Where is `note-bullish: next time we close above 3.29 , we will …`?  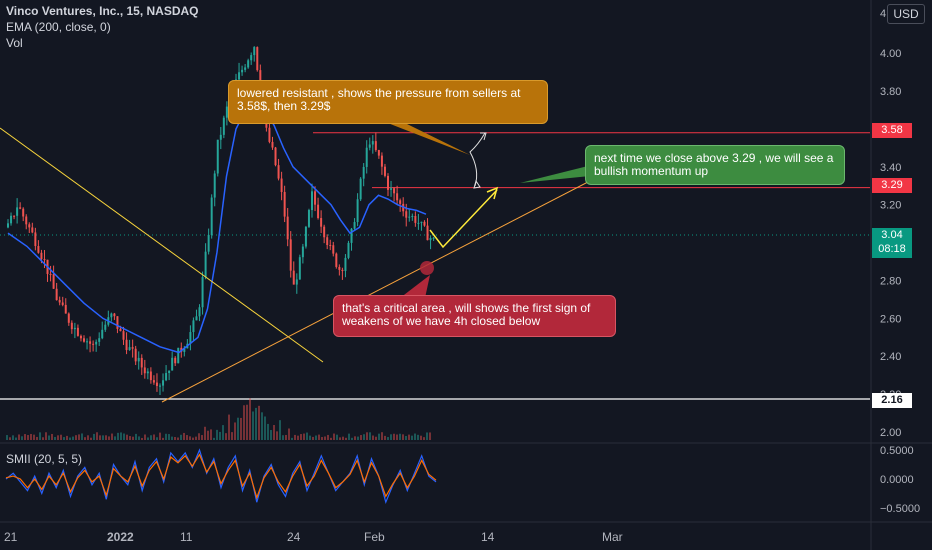 note-bullish: next time we close above 3.29 , we will … is located at coordinates (715, 165).